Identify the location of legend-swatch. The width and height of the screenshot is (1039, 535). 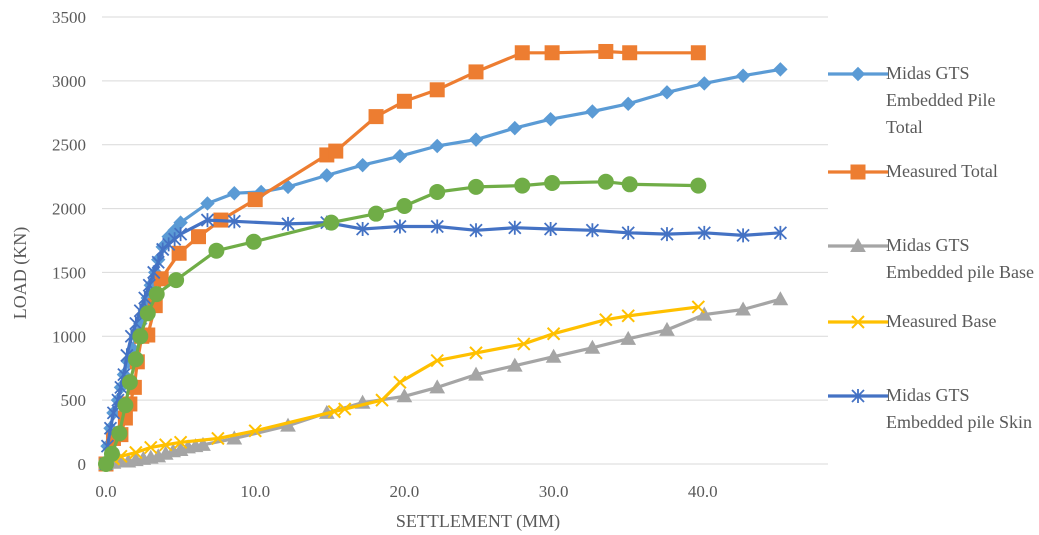
(858, 172).